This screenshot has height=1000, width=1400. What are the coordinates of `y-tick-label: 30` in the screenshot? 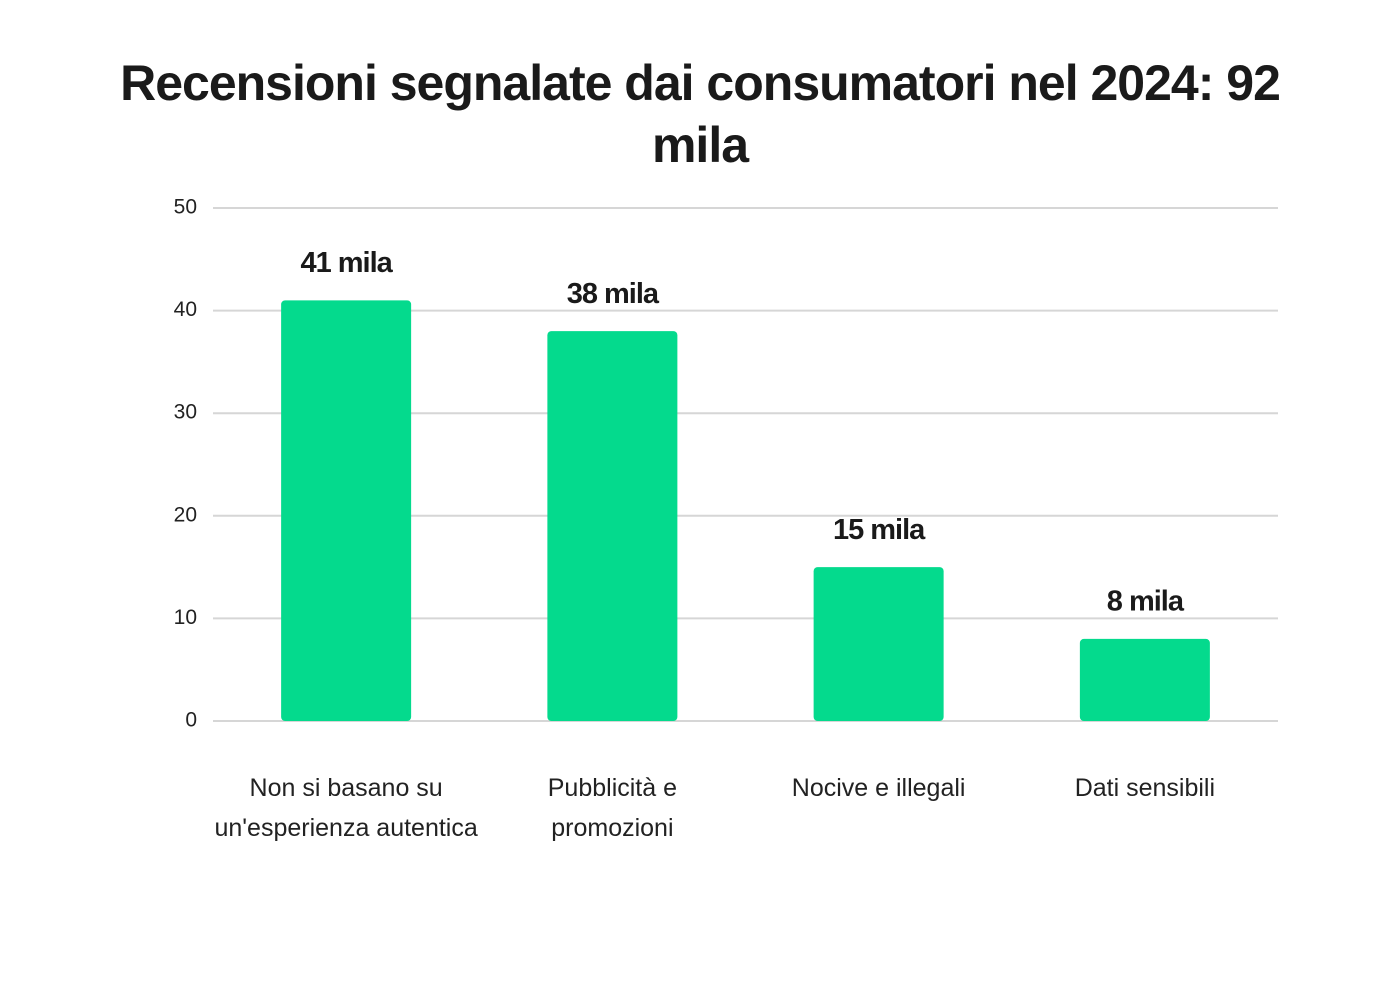 It's located at (185, 412).